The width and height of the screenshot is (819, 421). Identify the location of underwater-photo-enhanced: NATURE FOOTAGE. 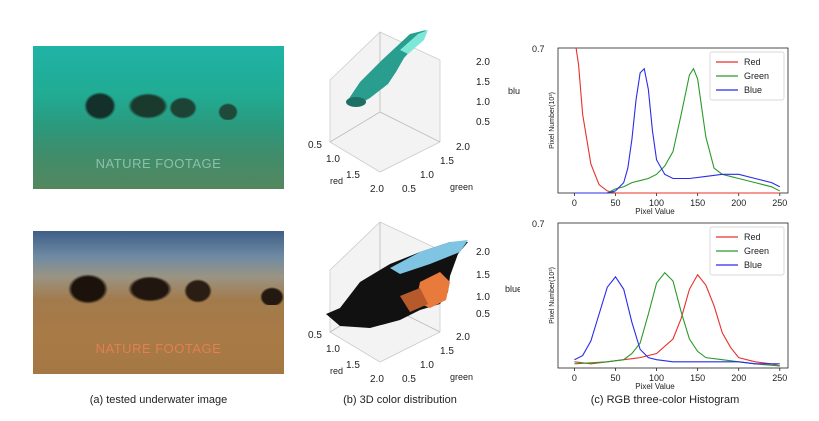
(158, 302).